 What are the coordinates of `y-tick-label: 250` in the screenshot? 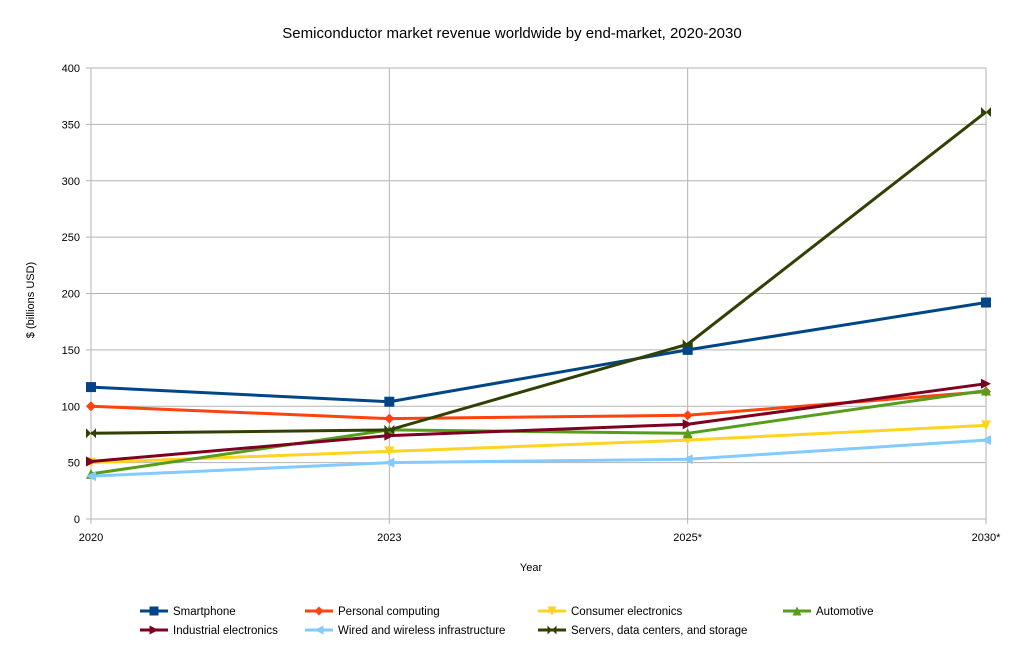 It's located at (71, 238).